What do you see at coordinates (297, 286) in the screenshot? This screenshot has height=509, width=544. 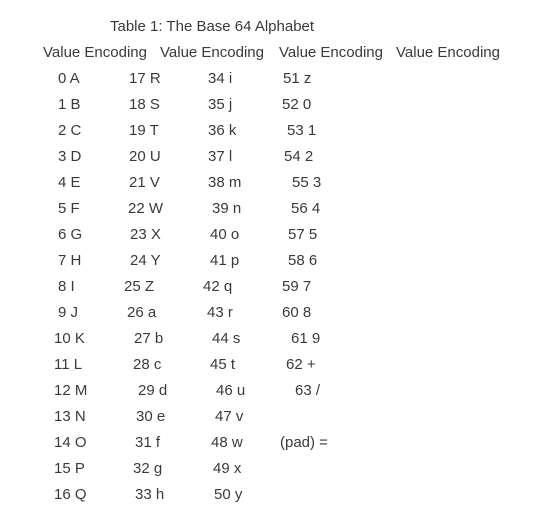 I see `table-cell: 59 7` at bounding box center [297, 286].